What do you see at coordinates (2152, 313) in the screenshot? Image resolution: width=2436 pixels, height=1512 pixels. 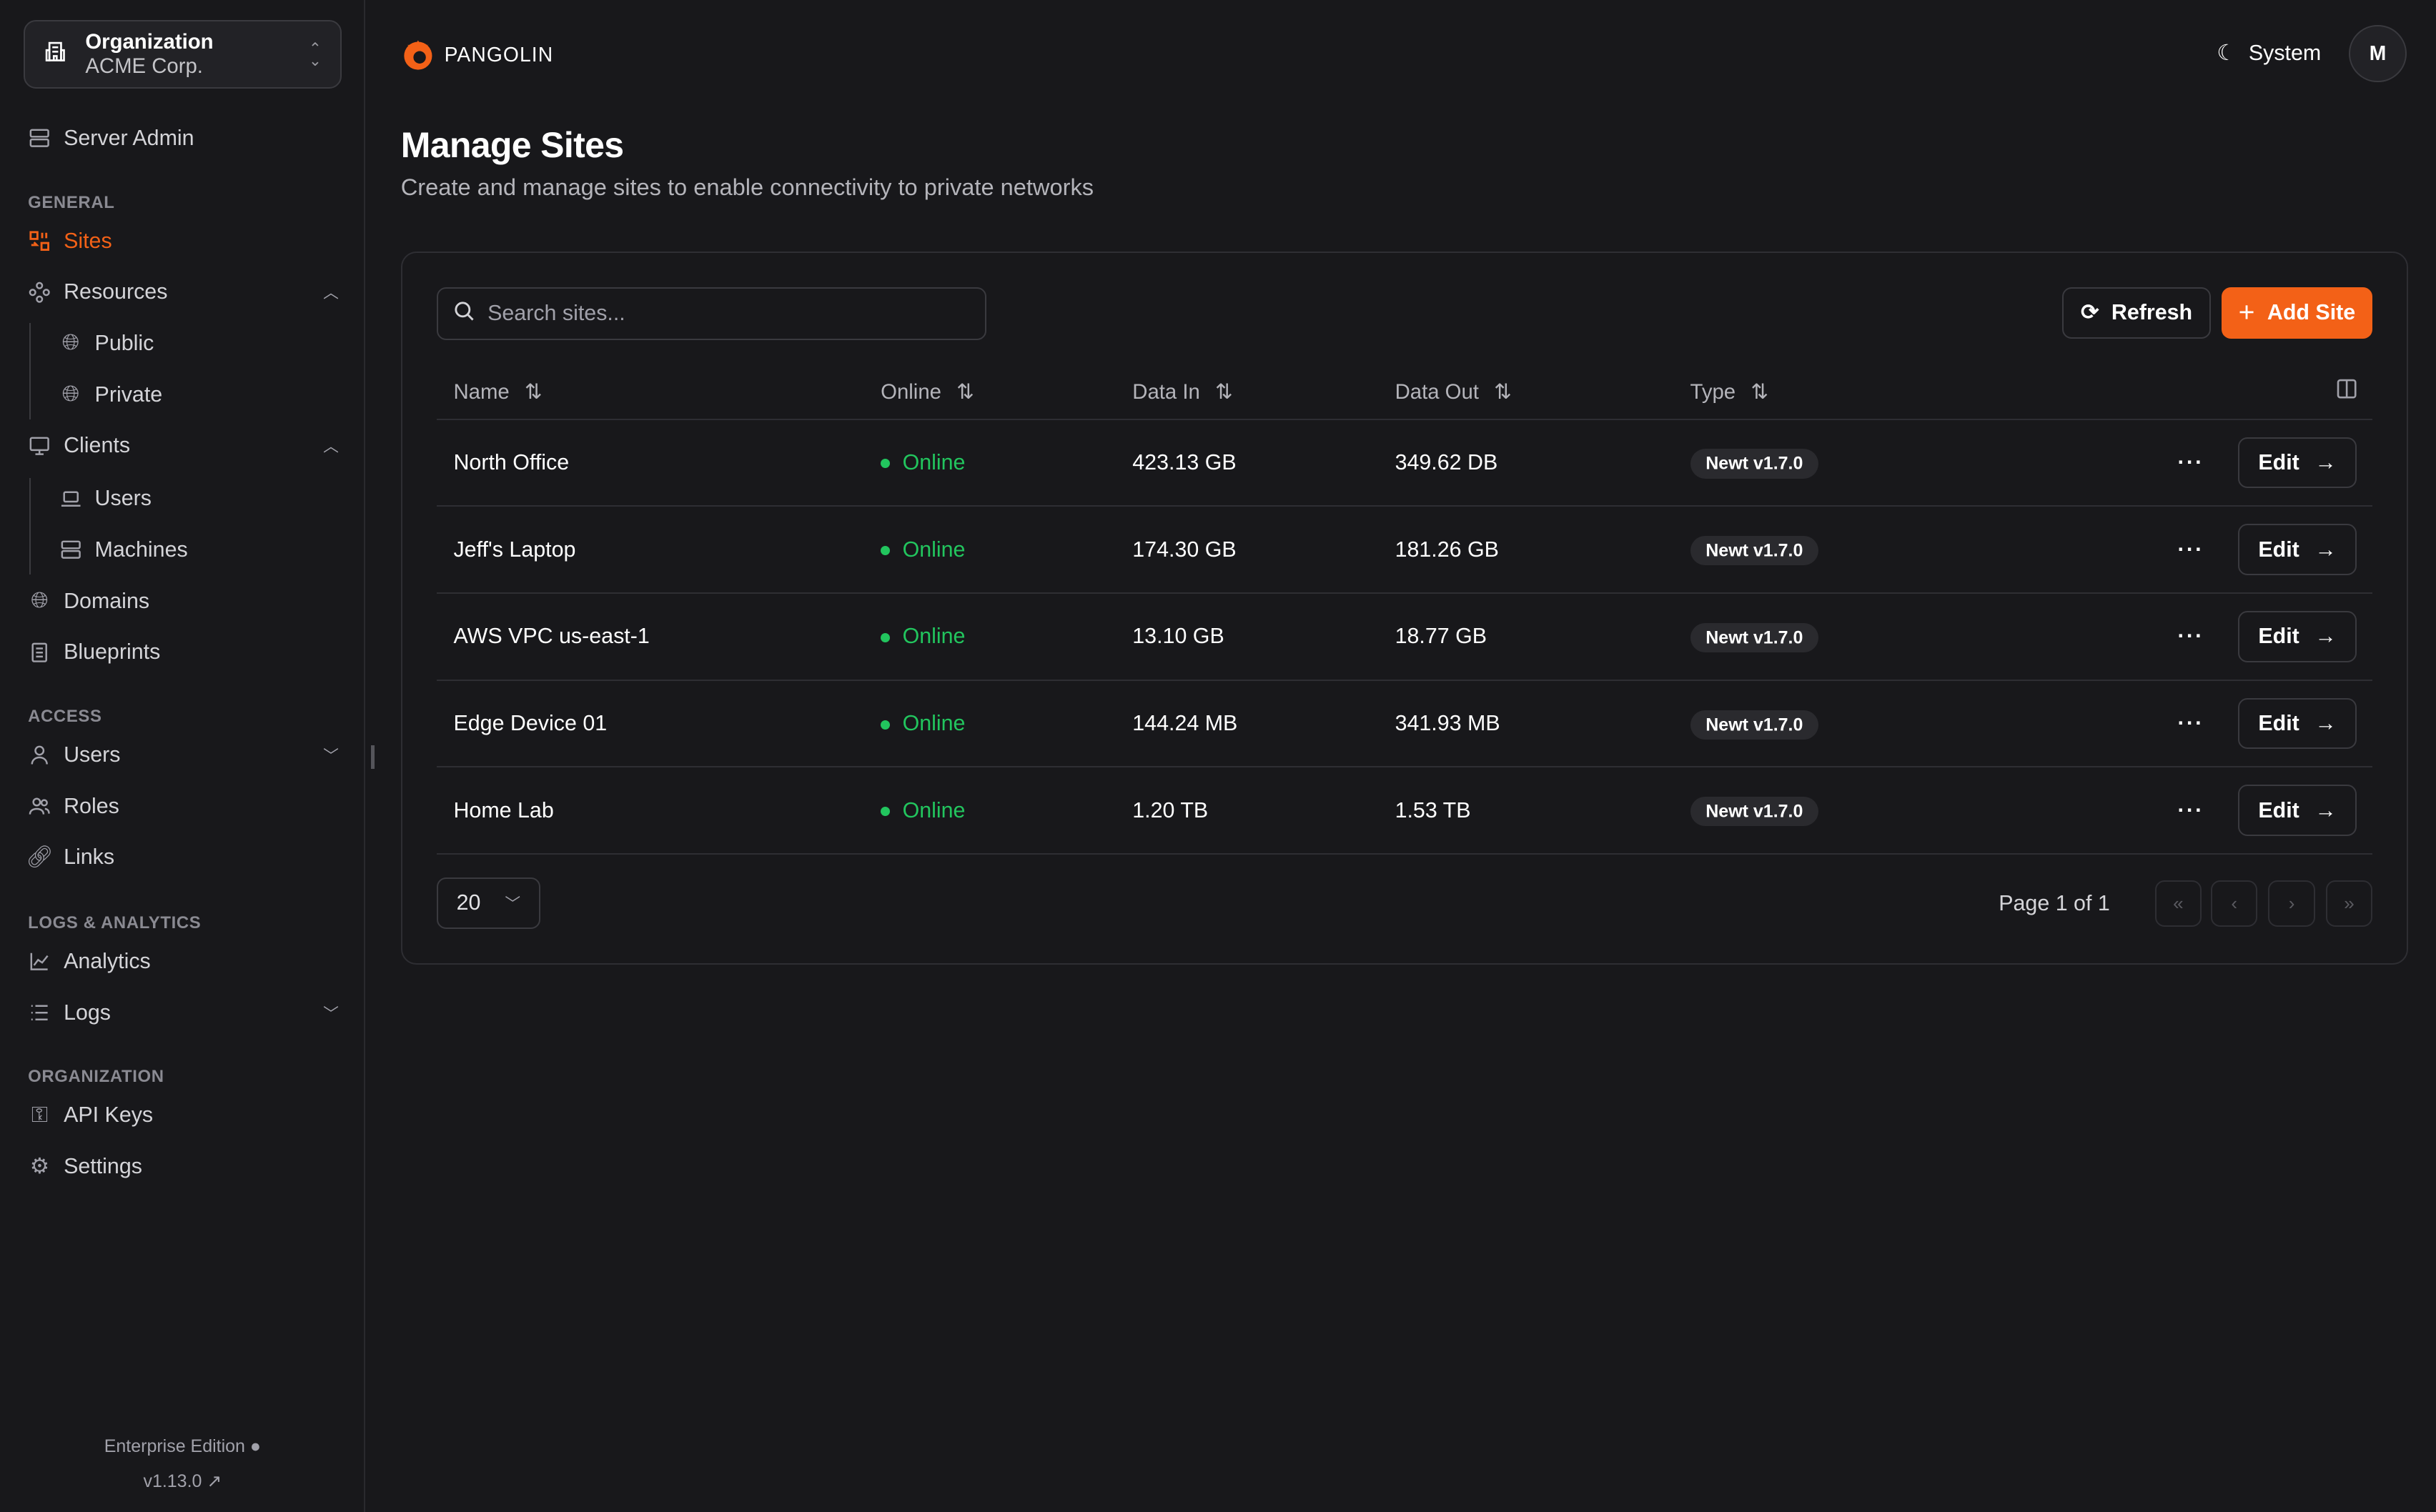 I see `refresh-label: Refresh` at bounding box center [2152, 313].